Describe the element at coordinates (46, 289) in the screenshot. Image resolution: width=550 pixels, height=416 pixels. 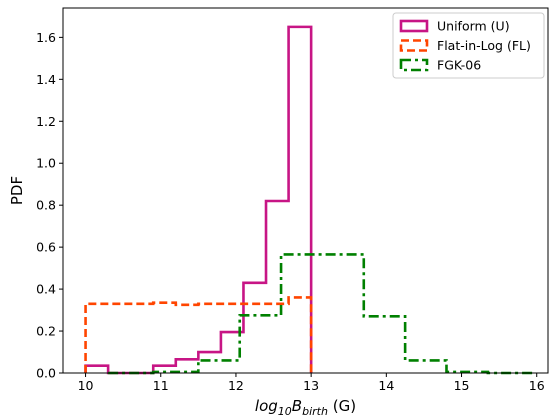
I see `y-tick-label: 0.4` at that location.